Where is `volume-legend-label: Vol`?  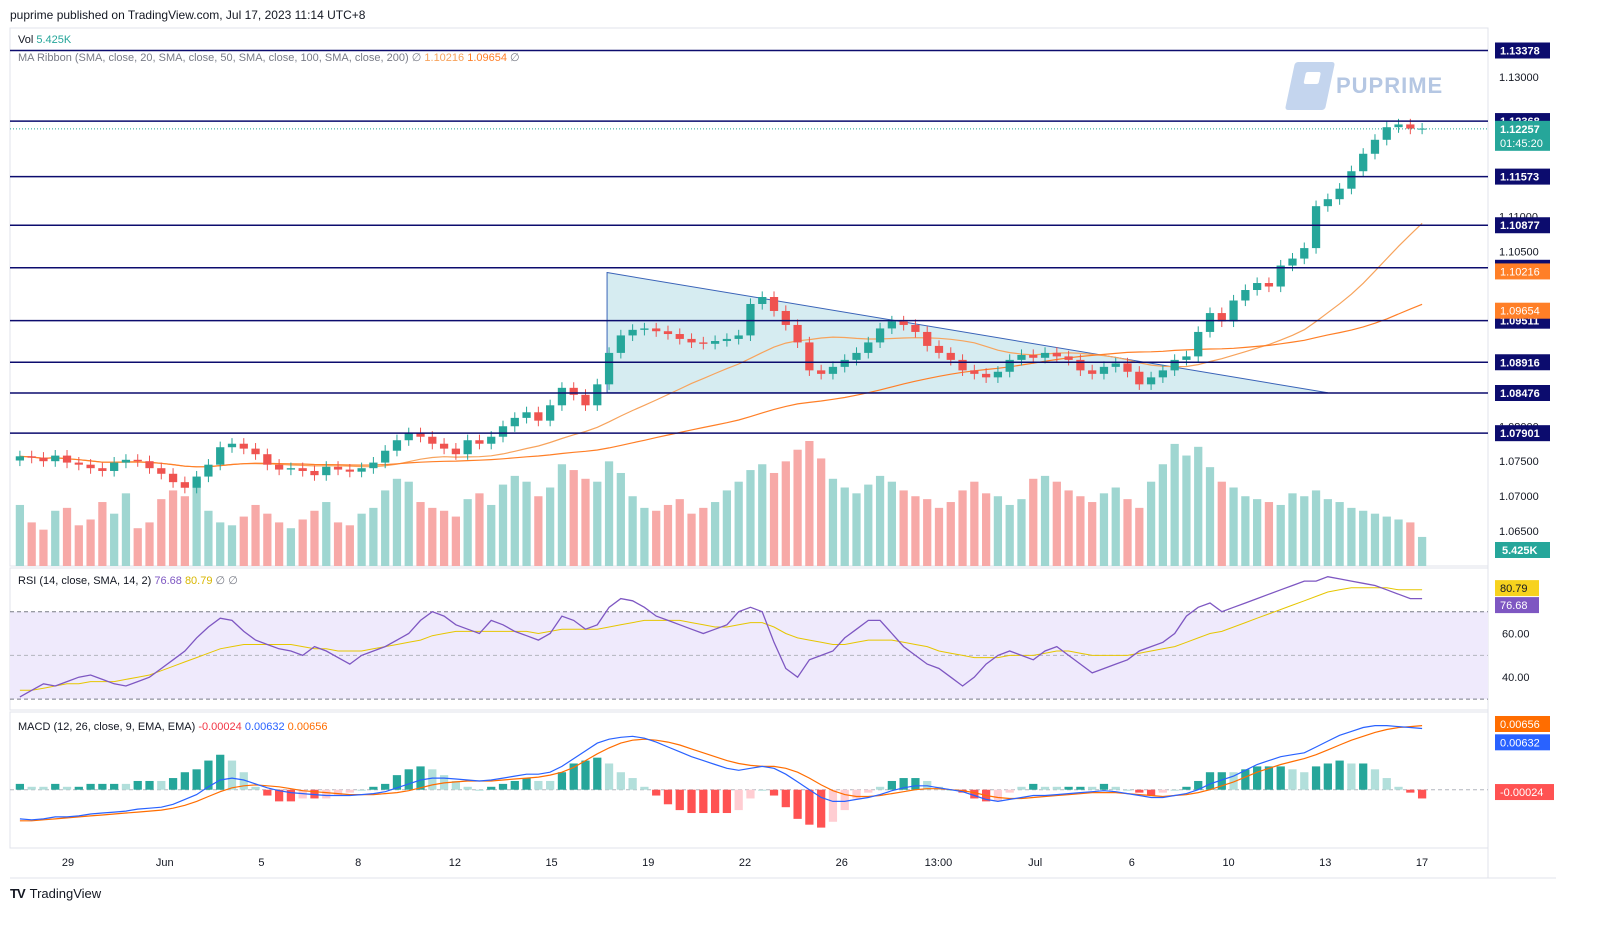 volume-legend-label: Vol is located at coordinates (26, 40).